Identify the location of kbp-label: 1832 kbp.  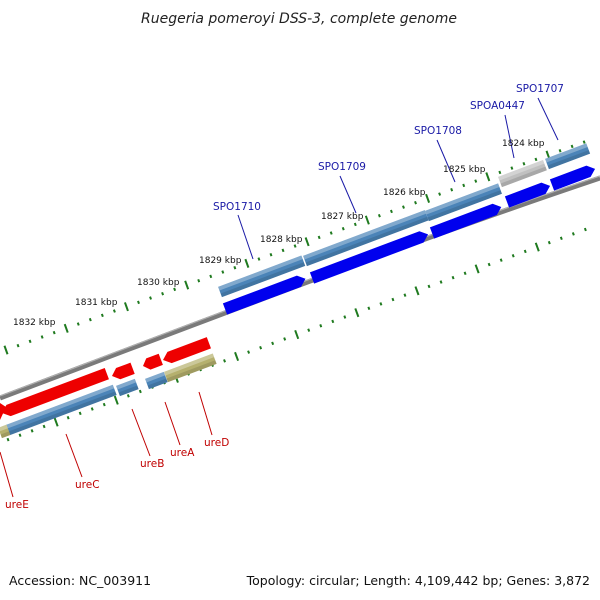
(34, 323).